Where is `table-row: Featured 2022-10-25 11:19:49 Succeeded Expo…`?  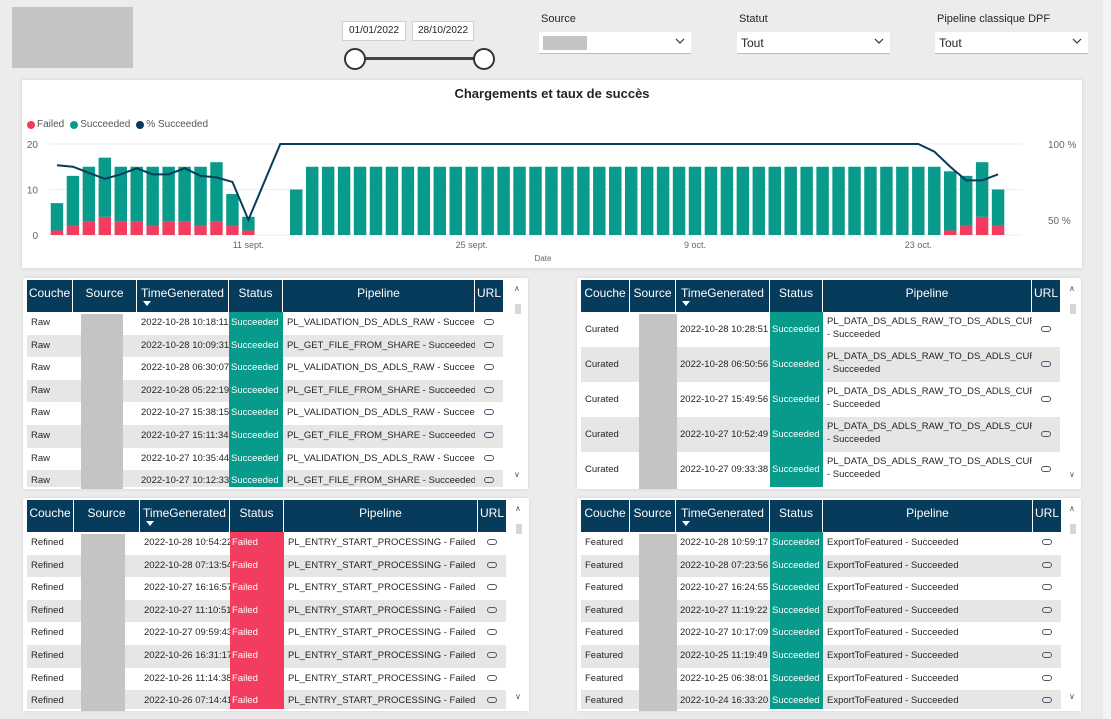
table-row: Featured 2022-10-25 11:19:49 Succeeded Expo… is located at coordinates (821, 656).